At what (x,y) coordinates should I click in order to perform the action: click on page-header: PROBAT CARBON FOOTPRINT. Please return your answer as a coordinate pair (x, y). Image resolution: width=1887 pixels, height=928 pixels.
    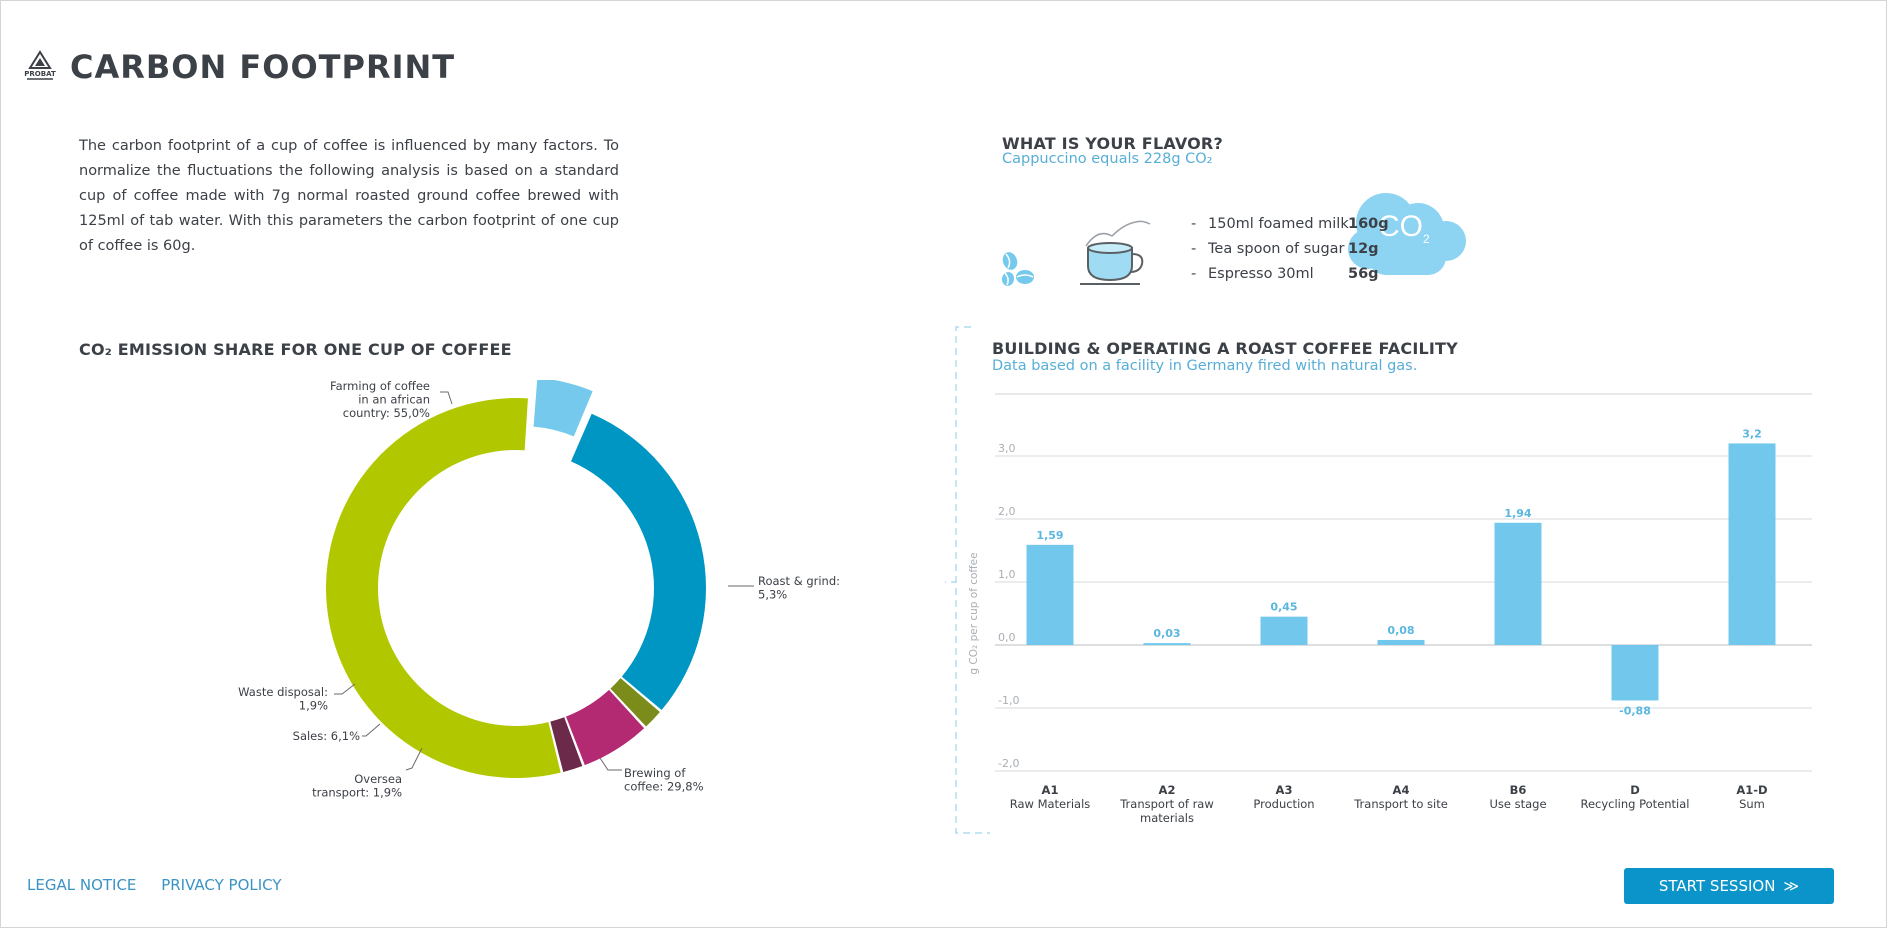
    Looking at the image, I should click on (239, 67).